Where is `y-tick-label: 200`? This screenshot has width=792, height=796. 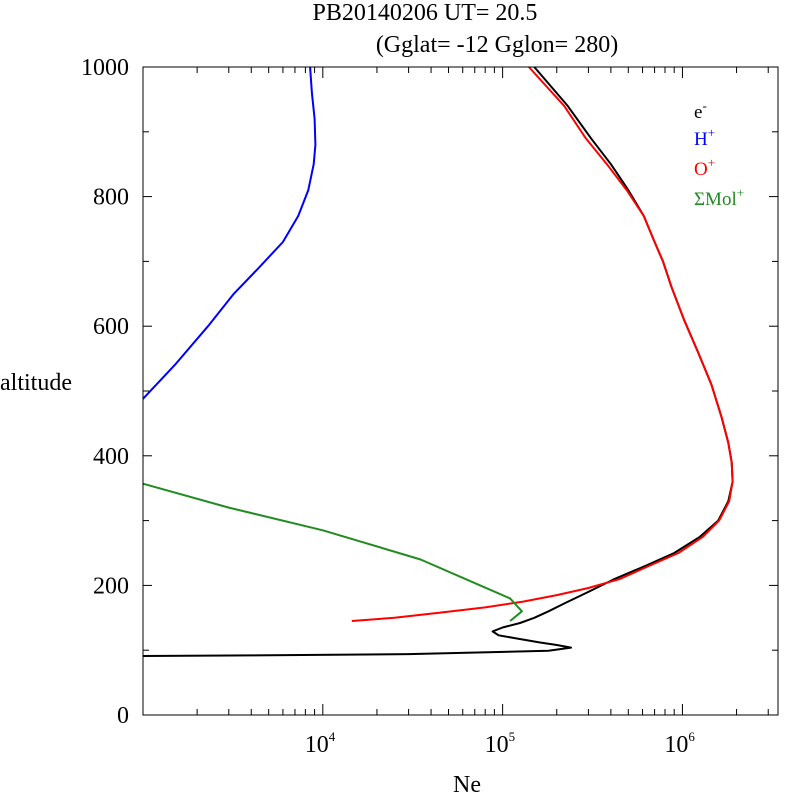
y-tick-label: 200 is located at coordinates (111, 586).